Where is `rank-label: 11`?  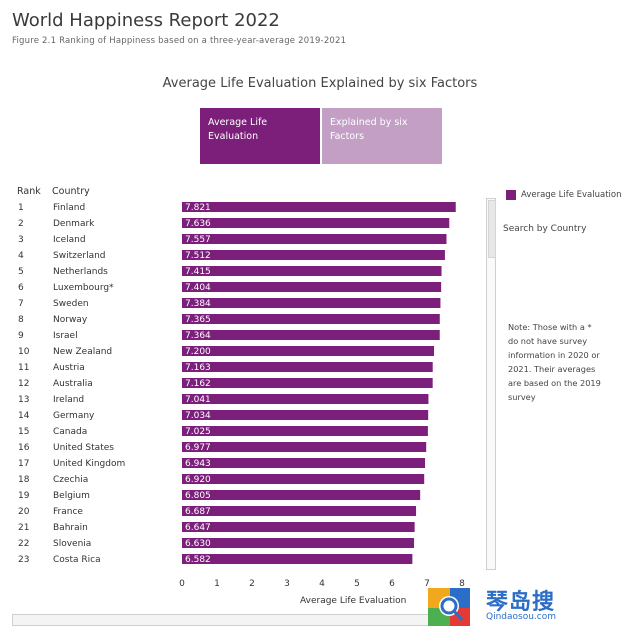
rank-label: 11 is located at coordinates (23, 368).